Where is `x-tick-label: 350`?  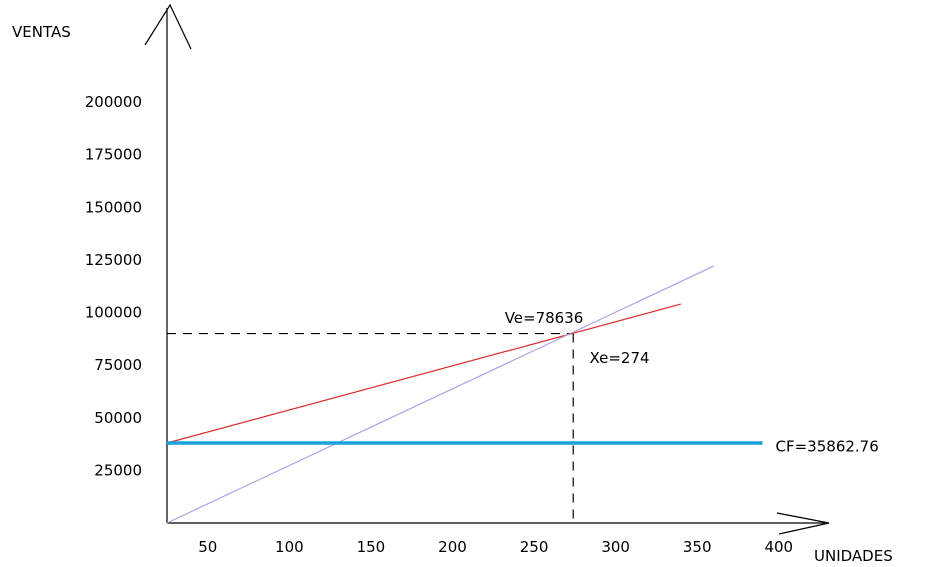 x-tick-label: 350 is located at coordinates (697, 547).